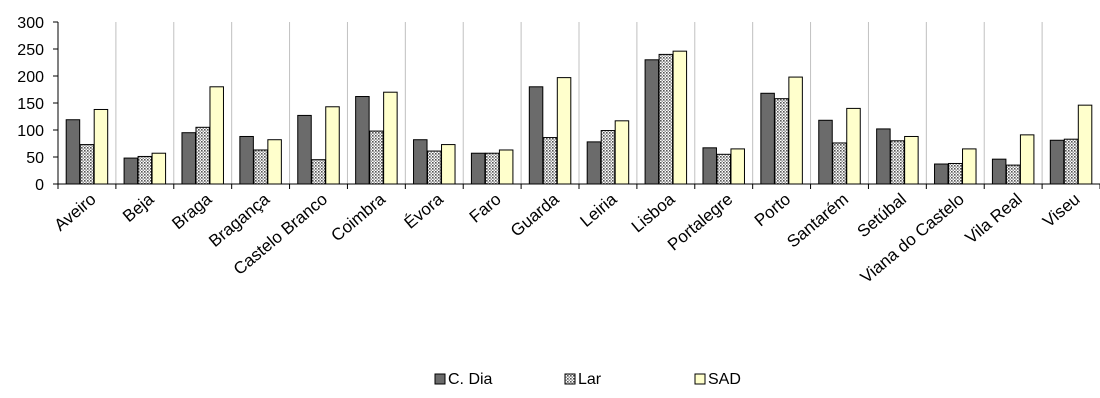 This screenshot has width=1100, height=398. Describe the element at coordinates (39, 185) in the screenshot. I see `y-tick-label: 0` at that location.